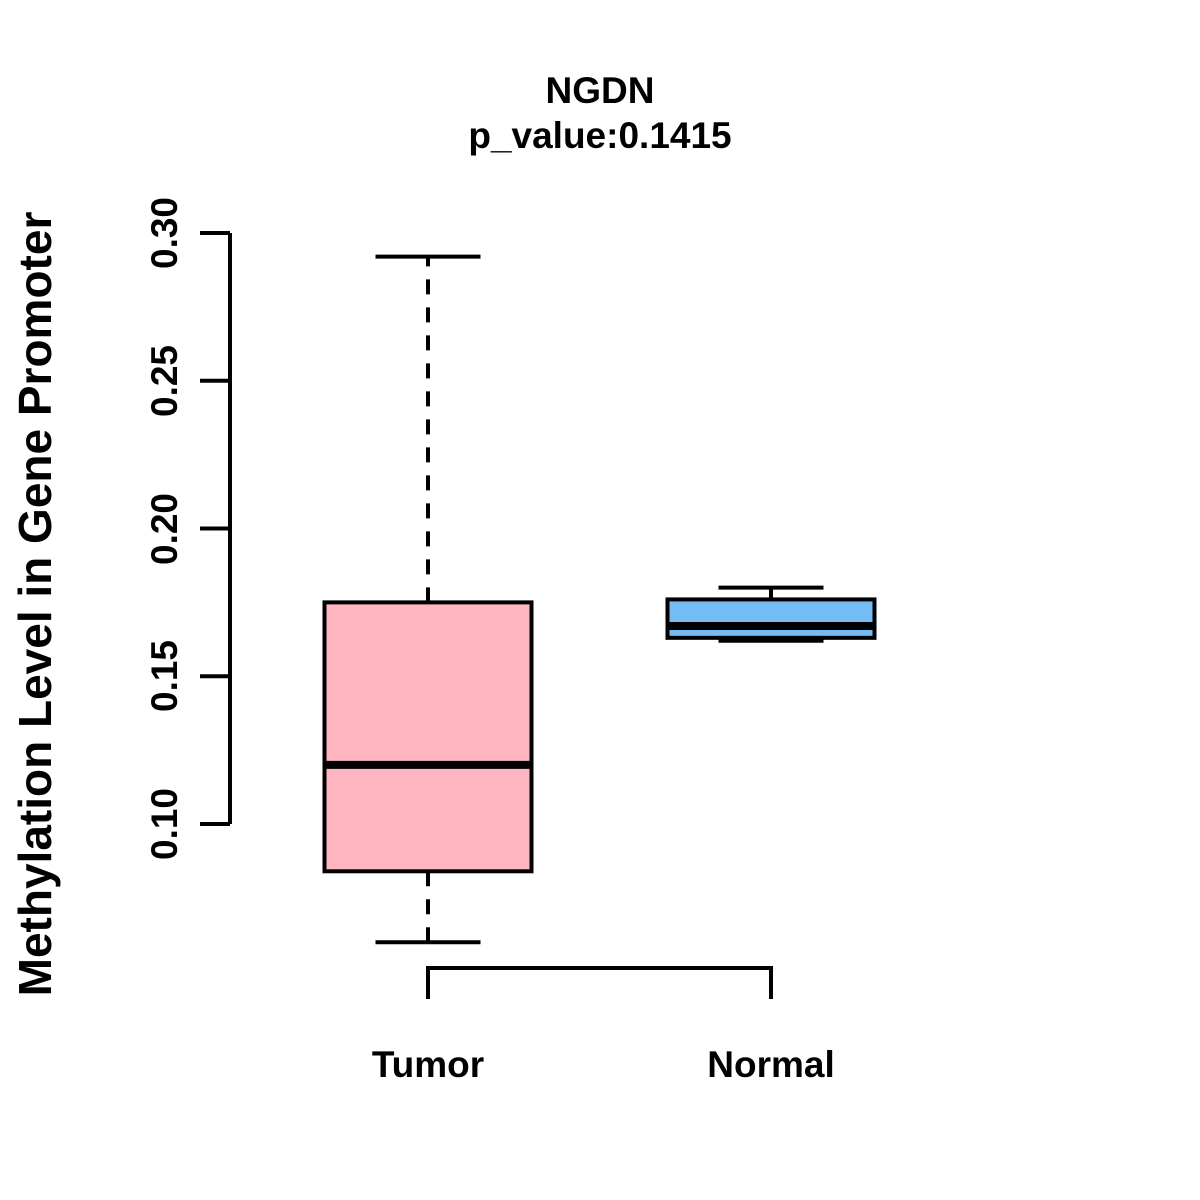 This screenshot has width=1200, height=1200. I want to click on boxplot-normal-box, so click(771, 618).